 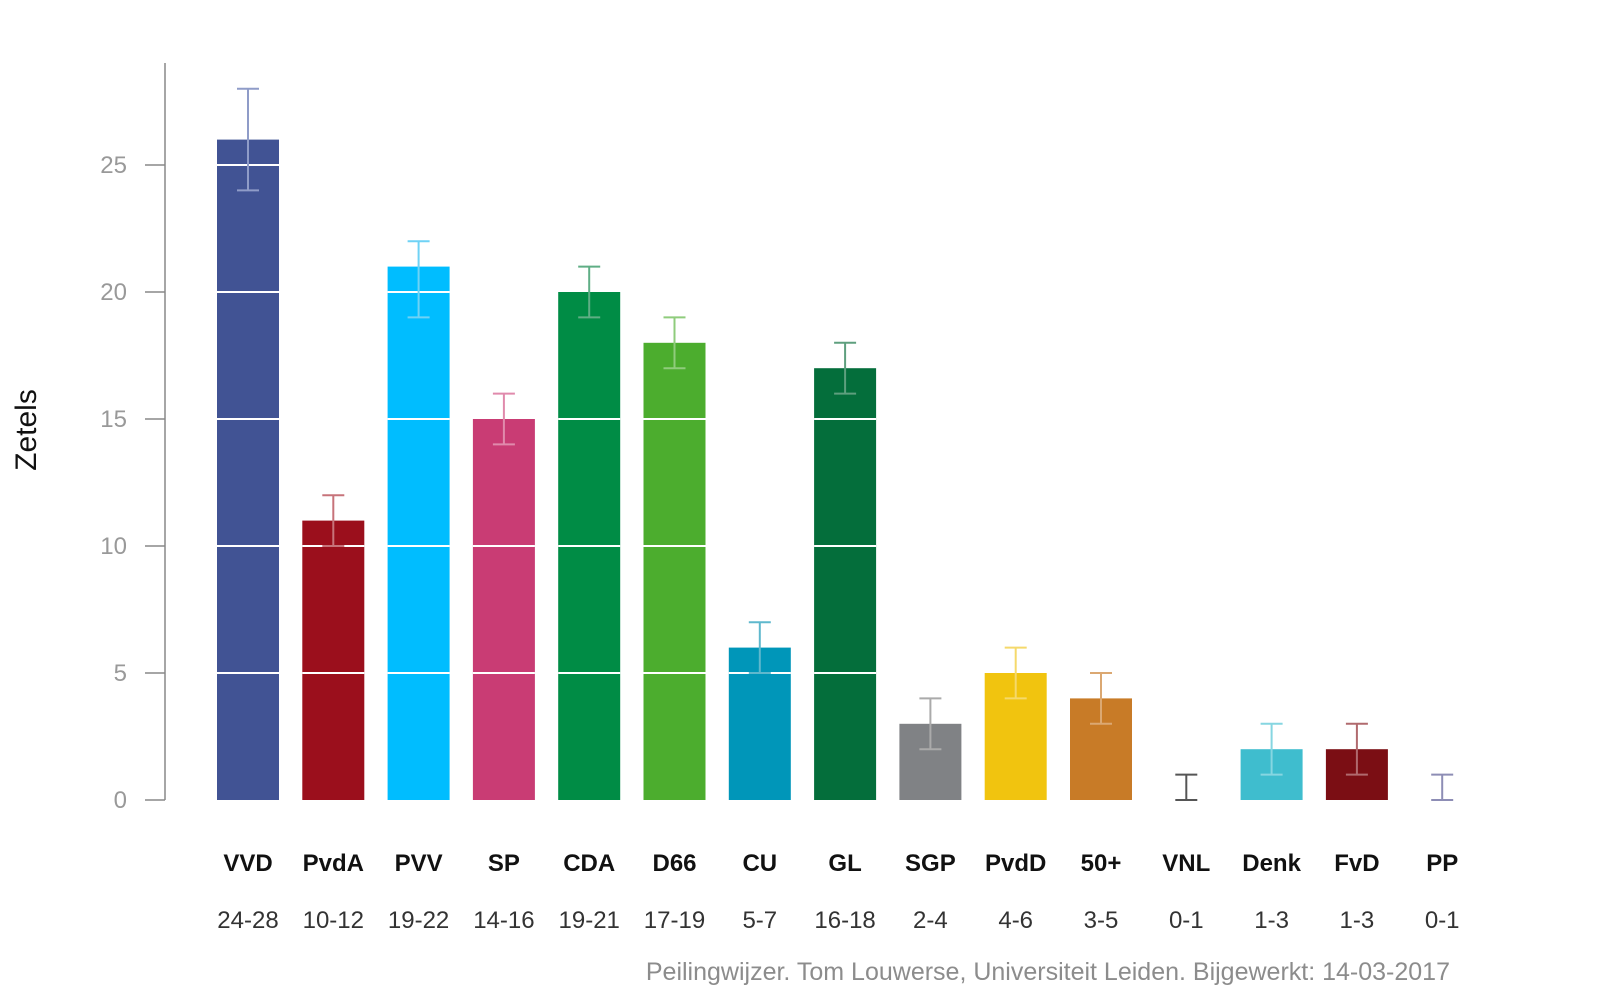 I want to click on range-label-pp: 0-1, so click(x=1442, y=920).